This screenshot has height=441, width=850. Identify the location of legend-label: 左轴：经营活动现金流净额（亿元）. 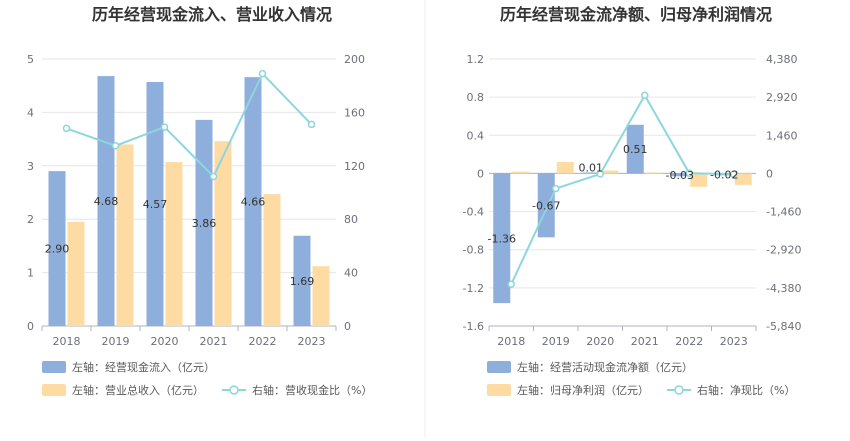
(605, 367).